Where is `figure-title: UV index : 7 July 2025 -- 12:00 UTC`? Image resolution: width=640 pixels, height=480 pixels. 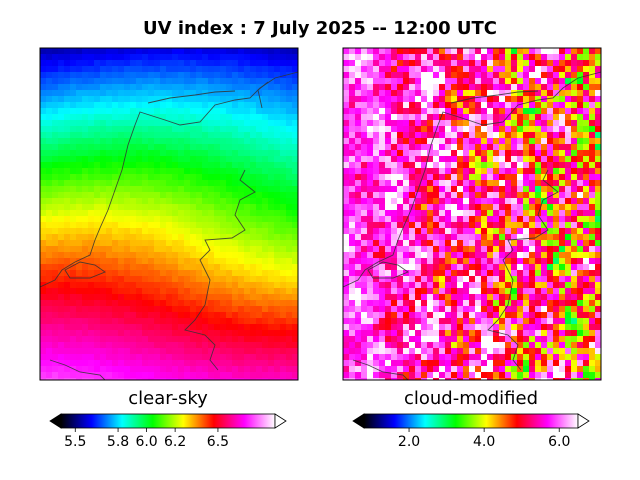 figure-title: UV index : 7 July 2025 -- 12:00 UTC is located at coordinates (320, 28).